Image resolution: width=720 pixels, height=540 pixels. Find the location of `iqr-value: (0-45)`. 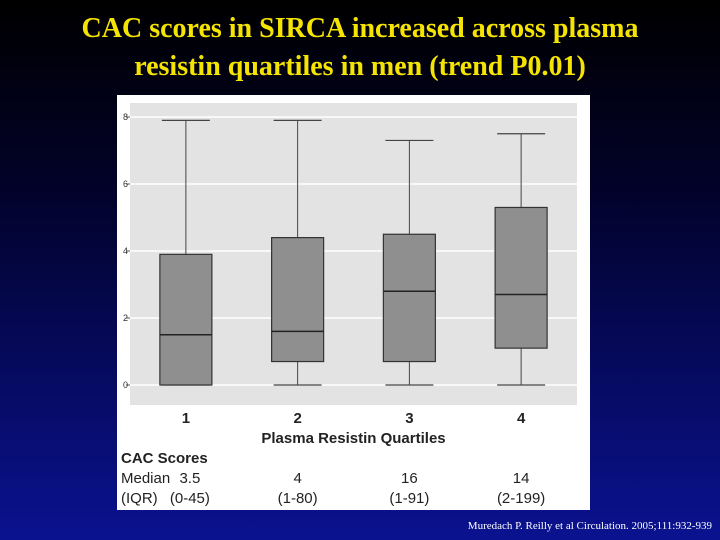

iqr-value: (0-45) is located at coordinates (190, 498).